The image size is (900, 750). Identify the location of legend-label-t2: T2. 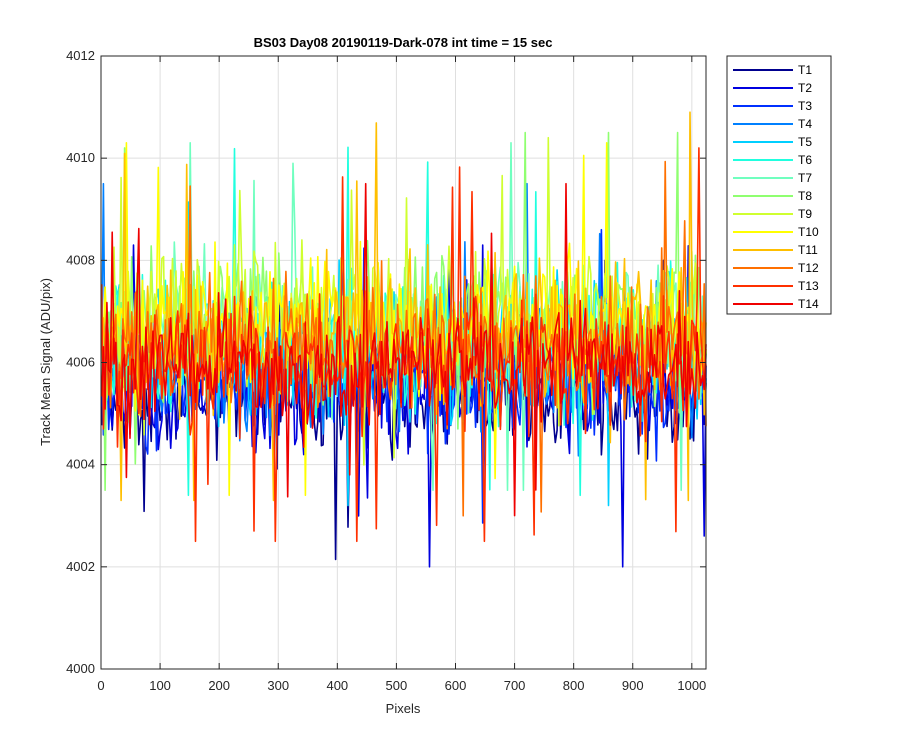
(805, 88).